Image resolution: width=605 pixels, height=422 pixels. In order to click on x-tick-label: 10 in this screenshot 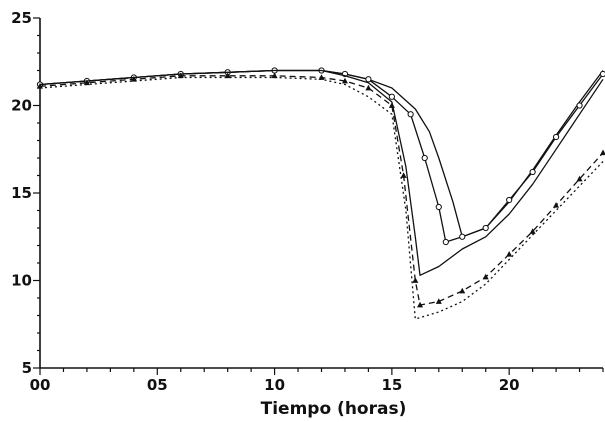, I will do `click(274, 385)`.